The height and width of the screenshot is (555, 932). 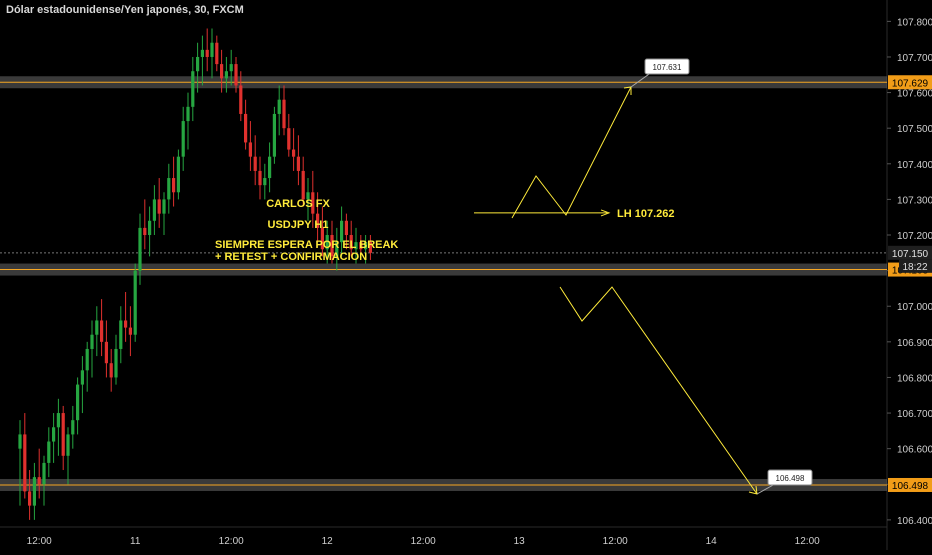 I want to click on target-callout-label-upper: 107.631, so click(x=667, y=67).